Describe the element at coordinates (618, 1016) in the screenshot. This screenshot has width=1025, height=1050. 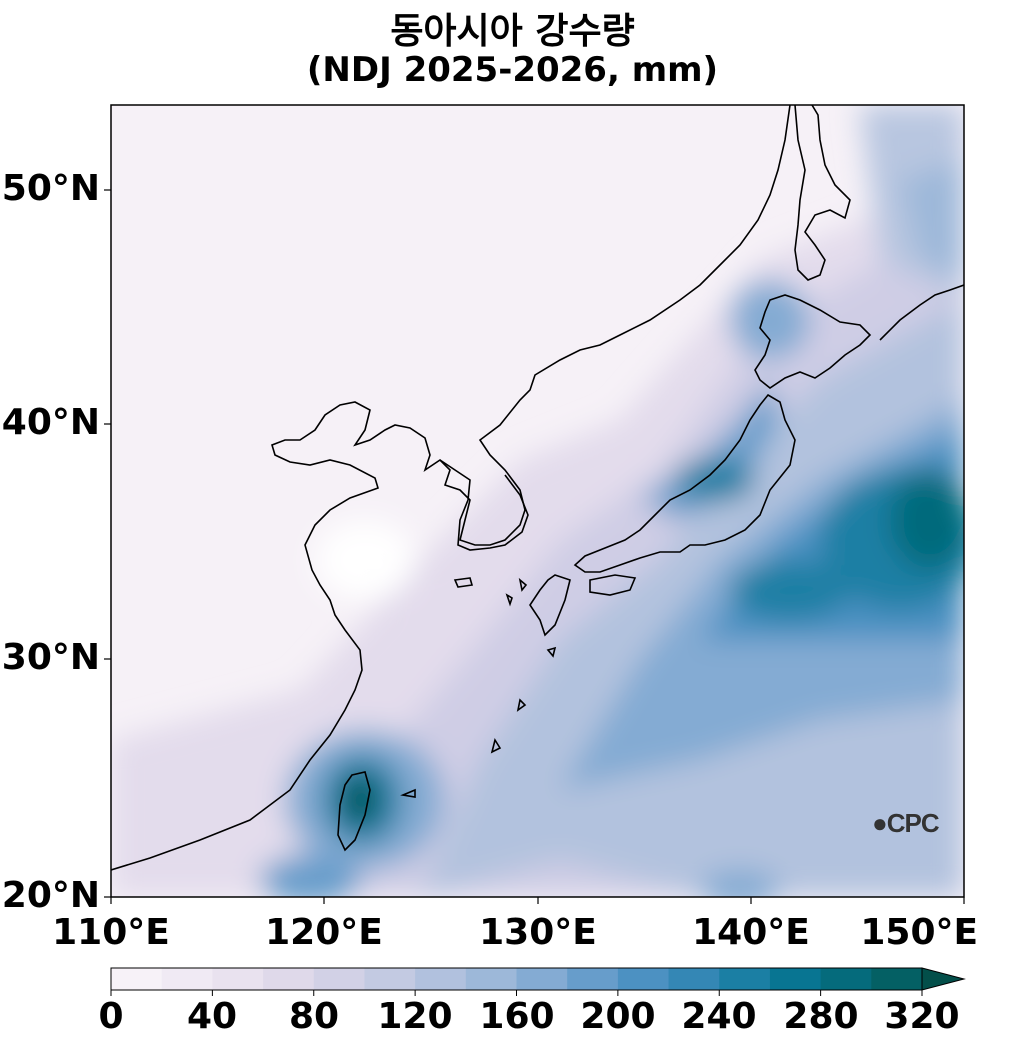
I see `colorbar-label: 200` at that location.